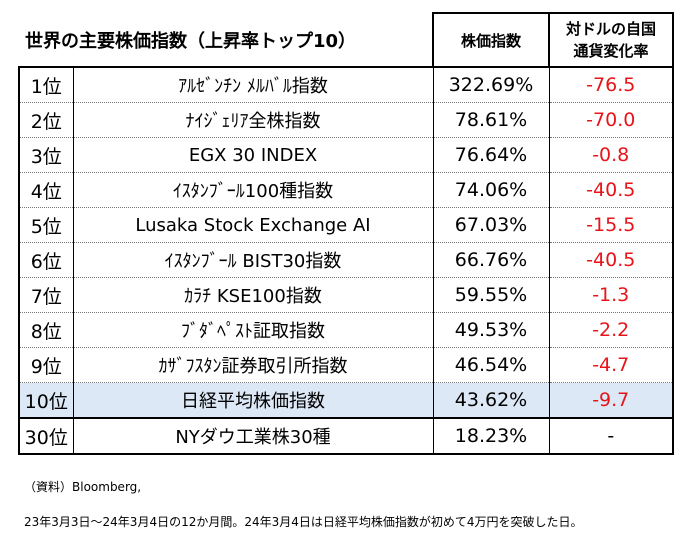 The image size is (694, 542). I want to click on column-header-line: 通貨変化率, so click(611, 51).